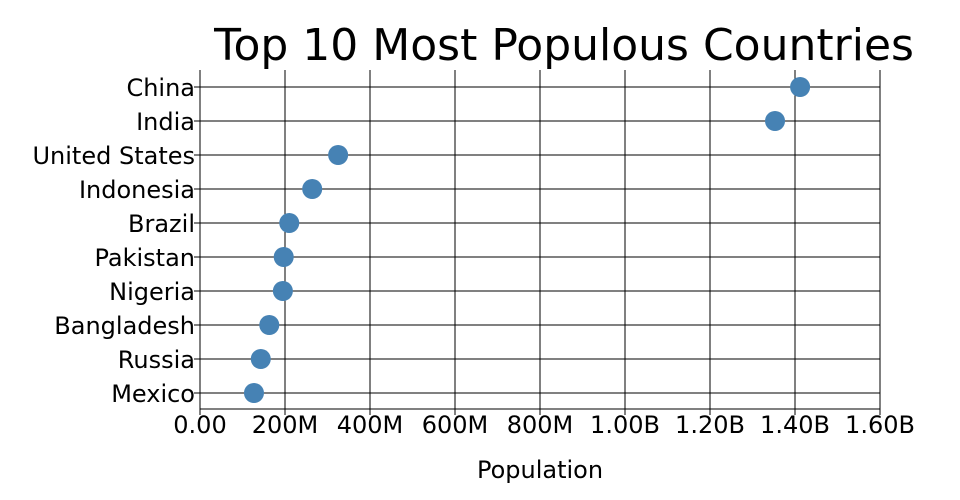  I want to click on x-tick-label: 1.20B, so click(710, 425).